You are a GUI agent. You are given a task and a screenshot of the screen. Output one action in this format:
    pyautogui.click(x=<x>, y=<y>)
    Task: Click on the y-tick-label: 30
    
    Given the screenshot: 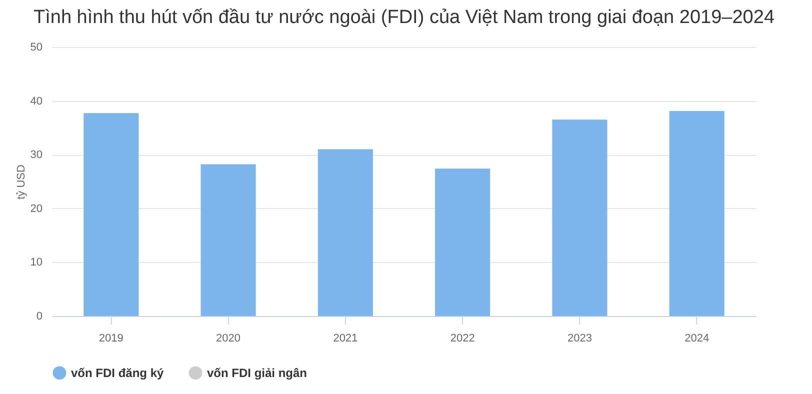 What is the action you would take?
    pyautogui.click(x=36, y=155)
    